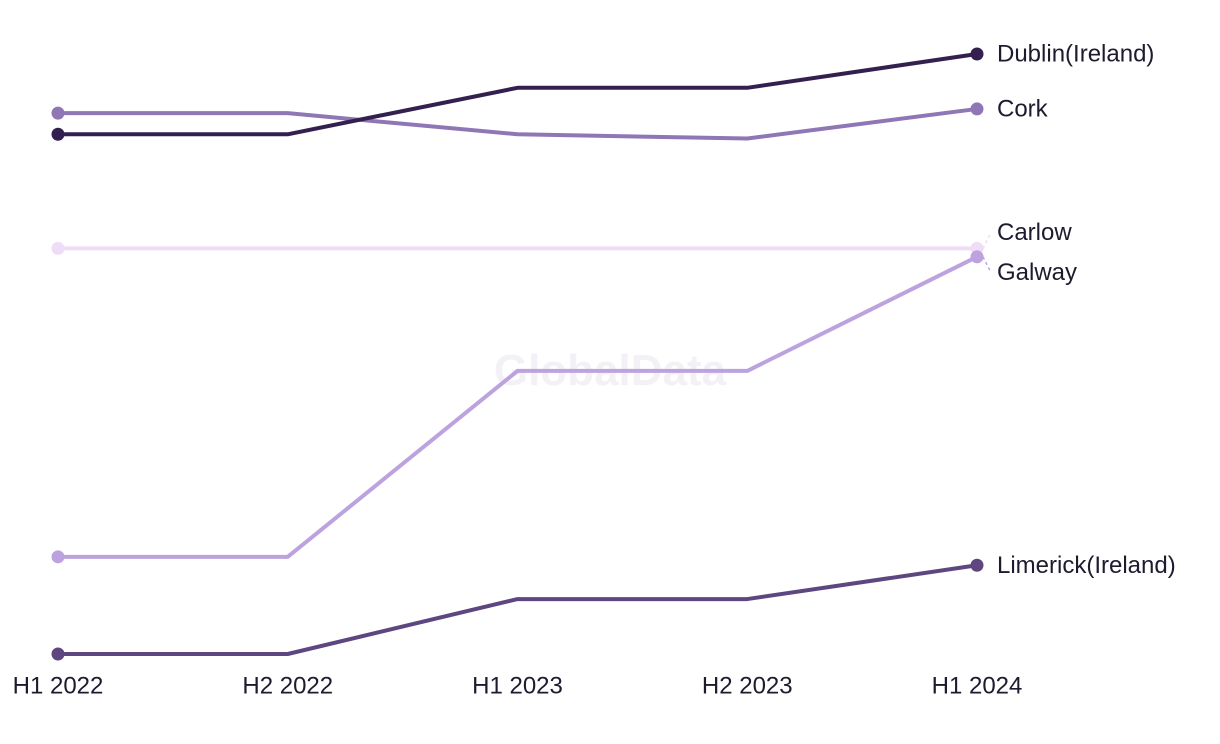  I want to click on series-line-dublin-ireland, so click(518, 94).